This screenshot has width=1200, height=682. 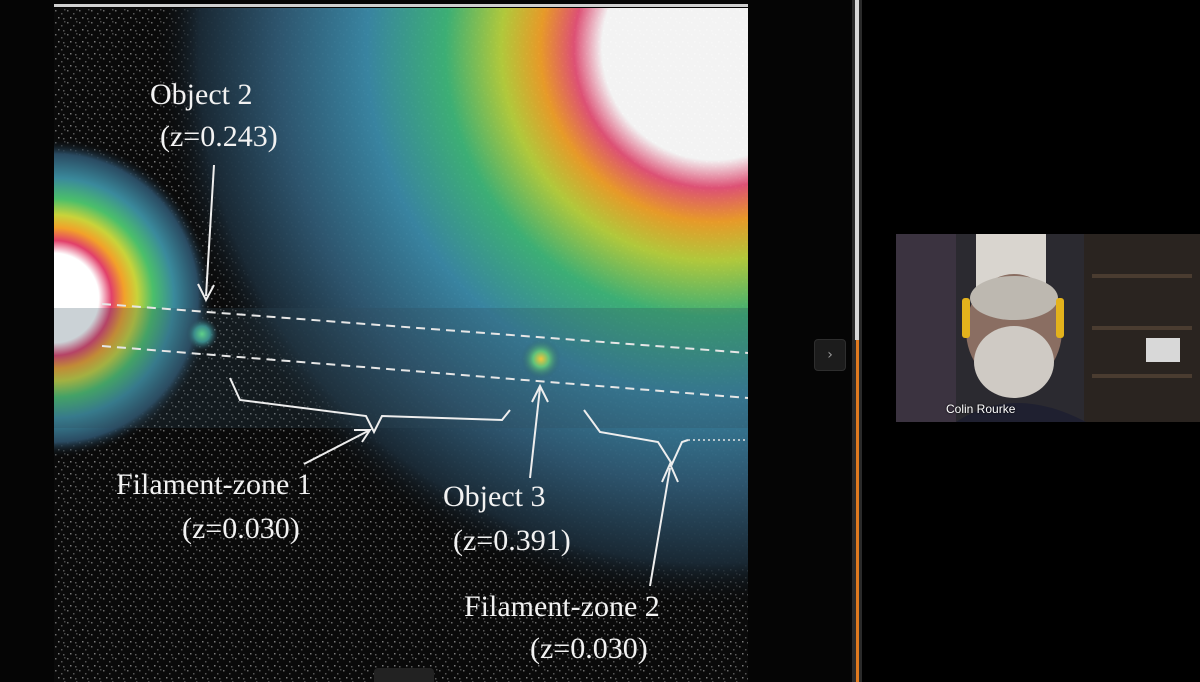 I want to click on bottom-toolbar-handle, so click(x=404, y=675).